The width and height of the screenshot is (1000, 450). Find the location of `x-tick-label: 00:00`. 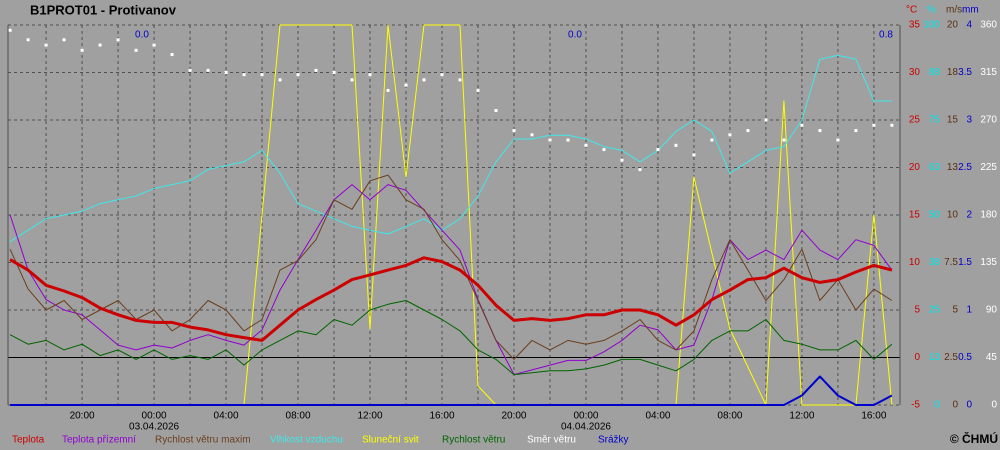

x-tick-label: 00:00 is located at coordinates (154, 416).